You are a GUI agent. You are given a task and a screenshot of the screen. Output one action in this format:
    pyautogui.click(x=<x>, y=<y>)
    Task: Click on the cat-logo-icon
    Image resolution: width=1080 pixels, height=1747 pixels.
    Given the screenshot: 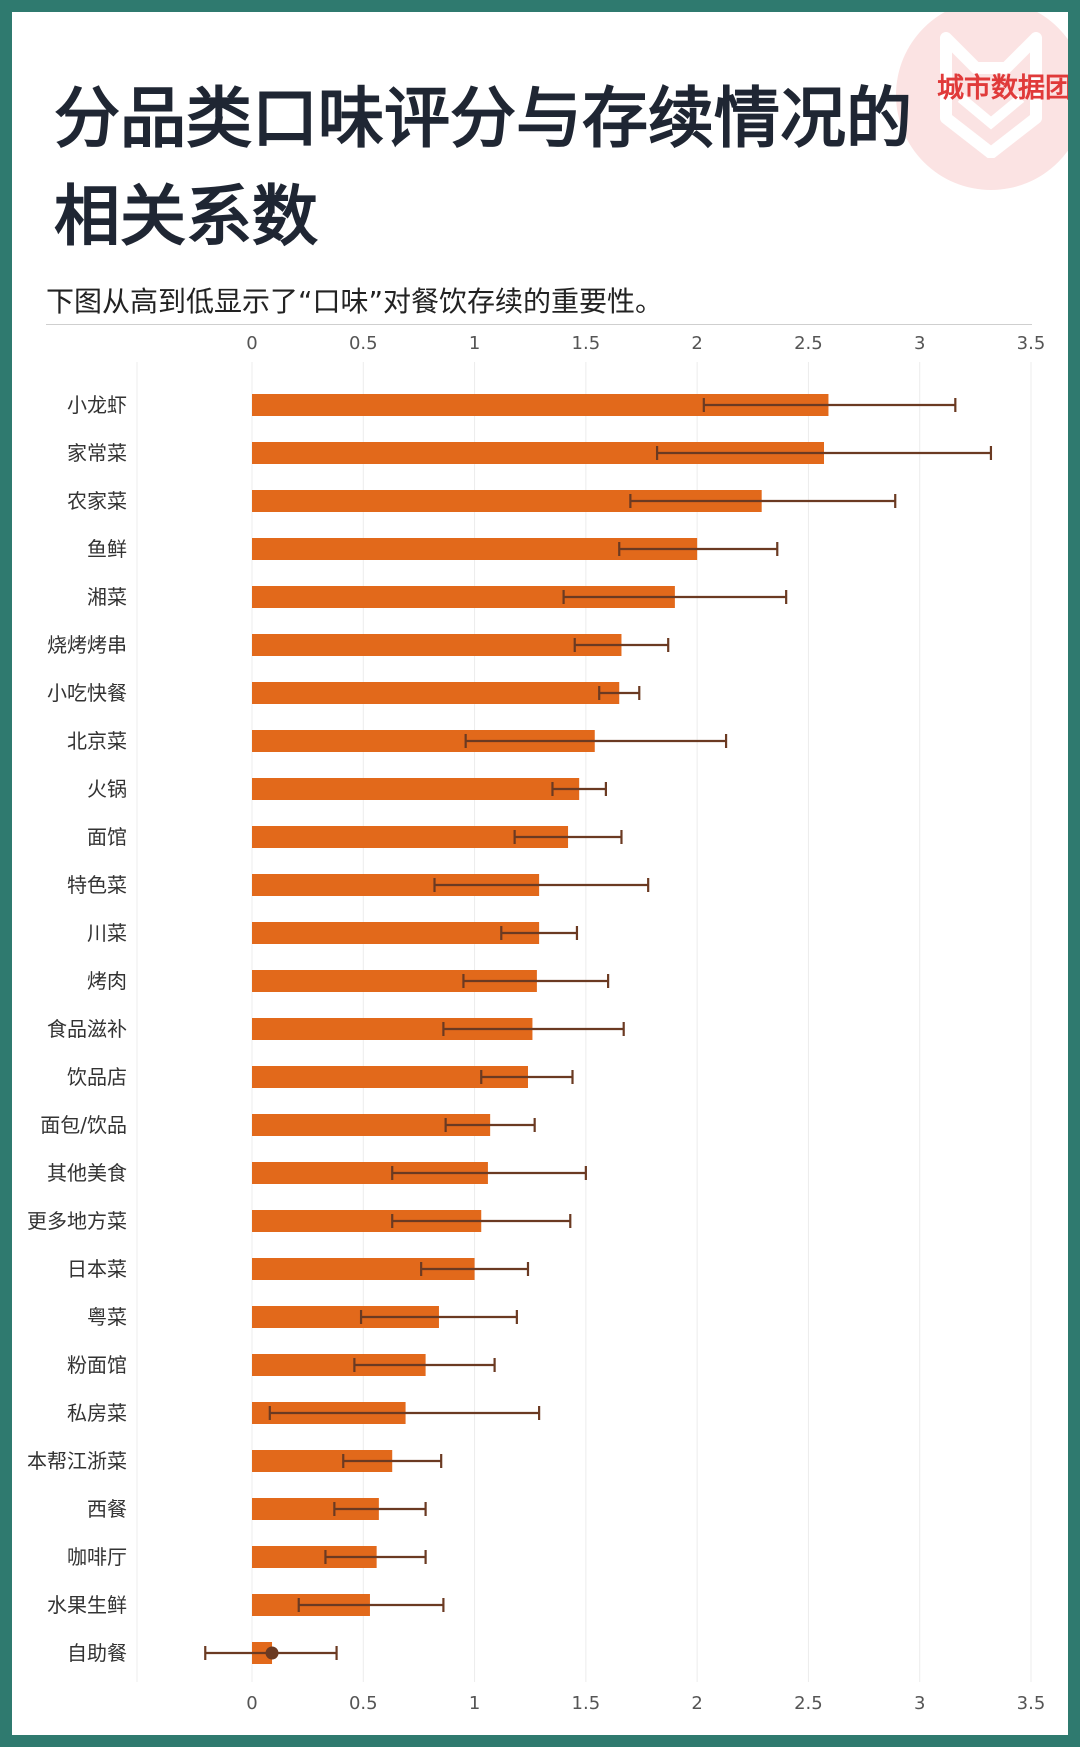 What is the action you would take?
    pyautogui.click(x=991, y=95)
    